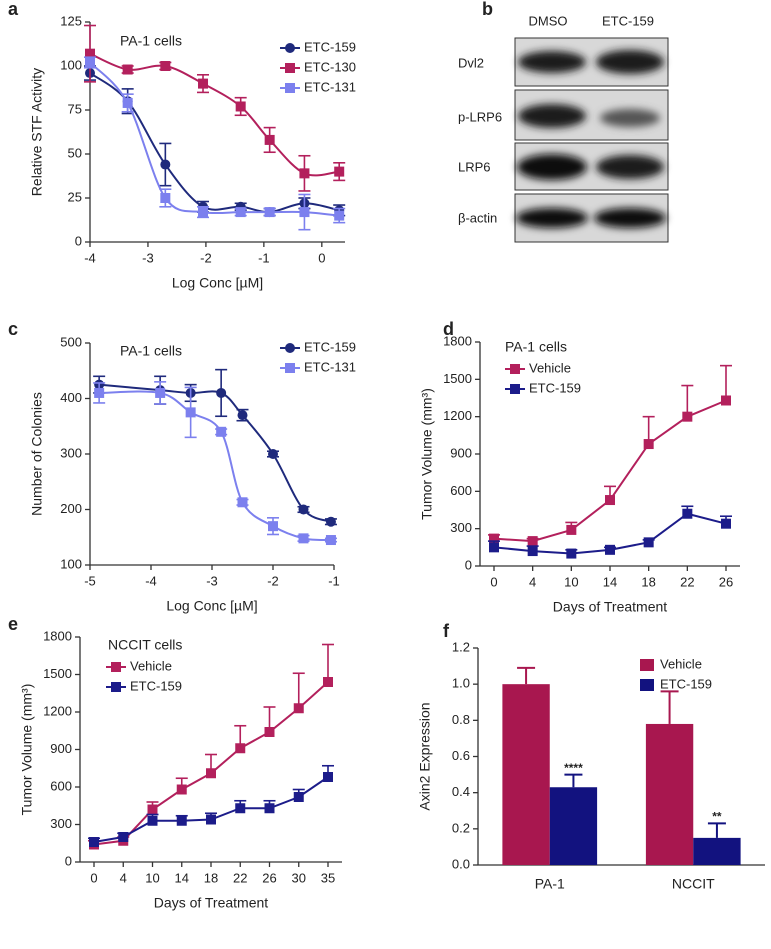 The image size is (771, 949). Describe the element at coordinates (461, 683) in the screenshot. I see `y-tick-label: 1.0` at that location.